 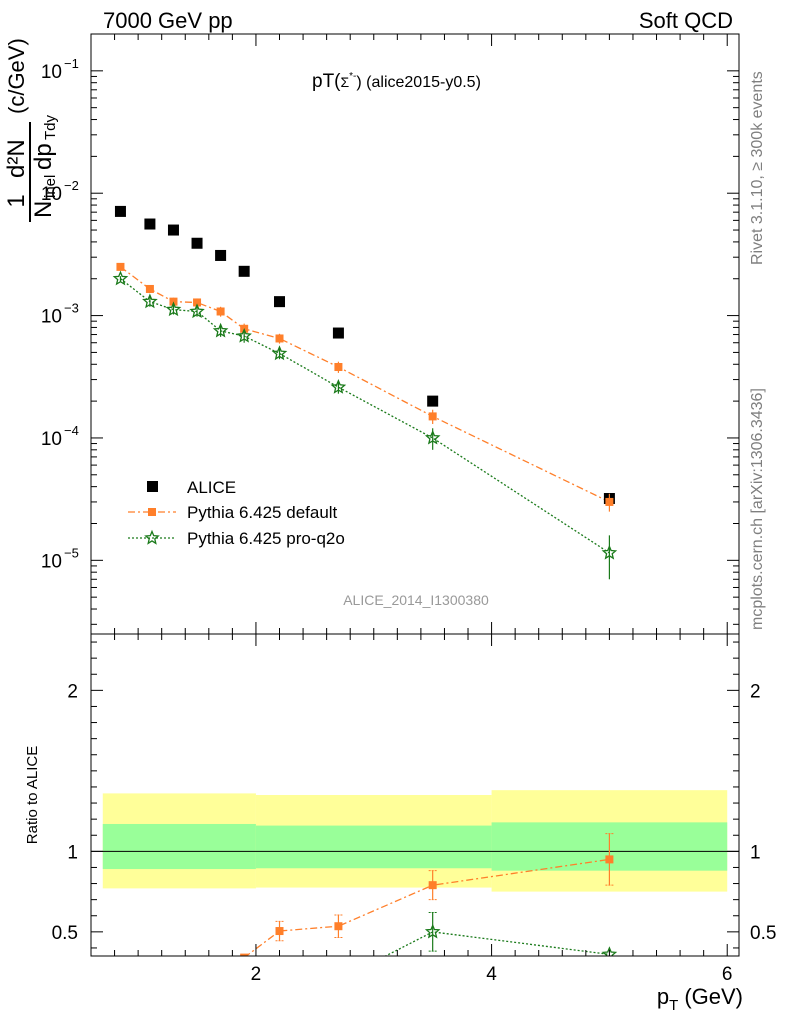 I want to click on y-tick-label-exponent: −1, so click(x=71, y=63).